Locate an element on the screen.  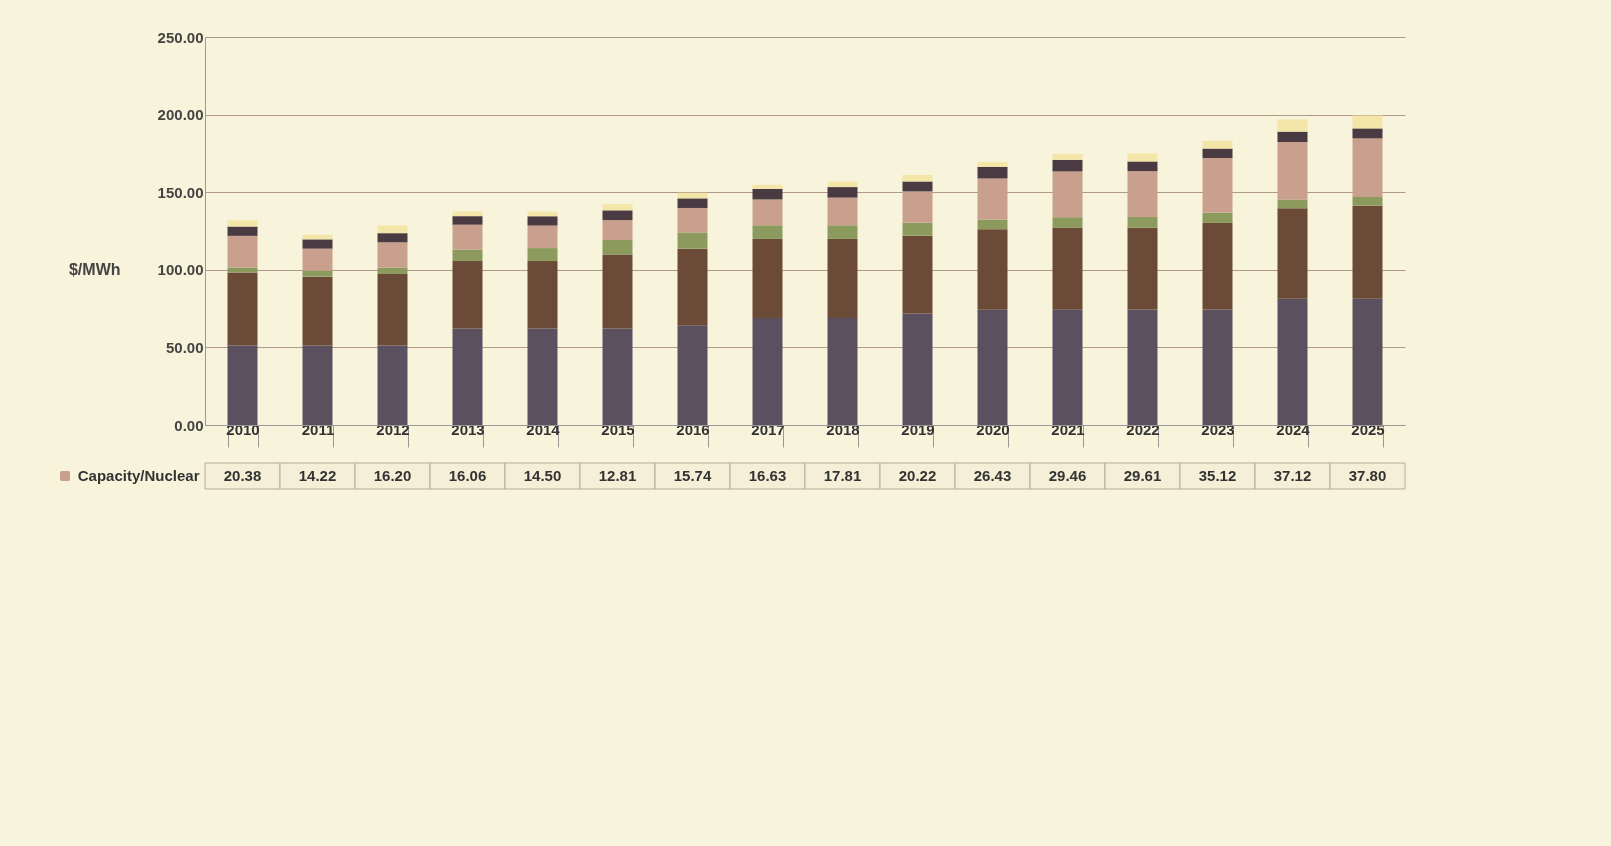
data-label: 37.80 is located at coordinates (1367, 475).